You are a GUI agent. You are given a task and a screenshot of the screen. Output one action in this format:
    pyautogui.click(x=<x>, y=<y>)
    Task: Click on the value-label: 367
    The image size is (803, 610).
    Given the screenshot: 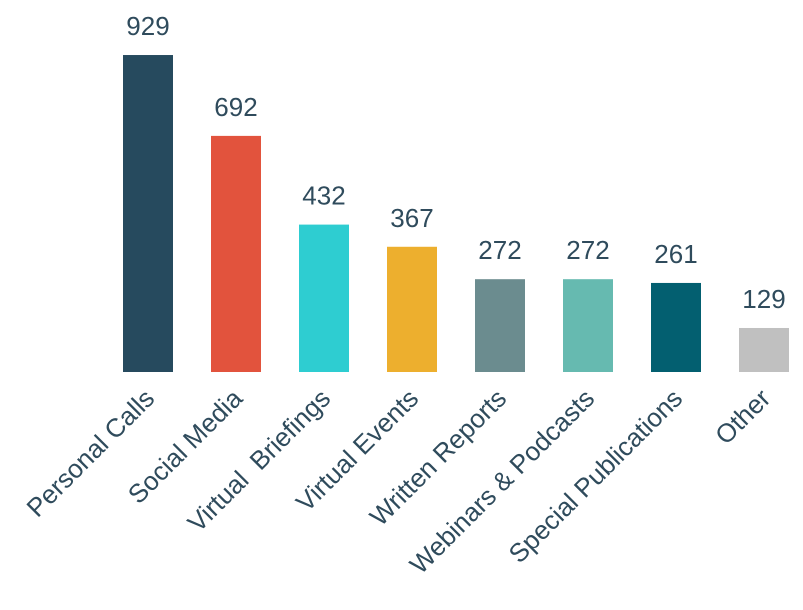 What is the action you would take?
    pyautogui.click(x=411, y=218)
    